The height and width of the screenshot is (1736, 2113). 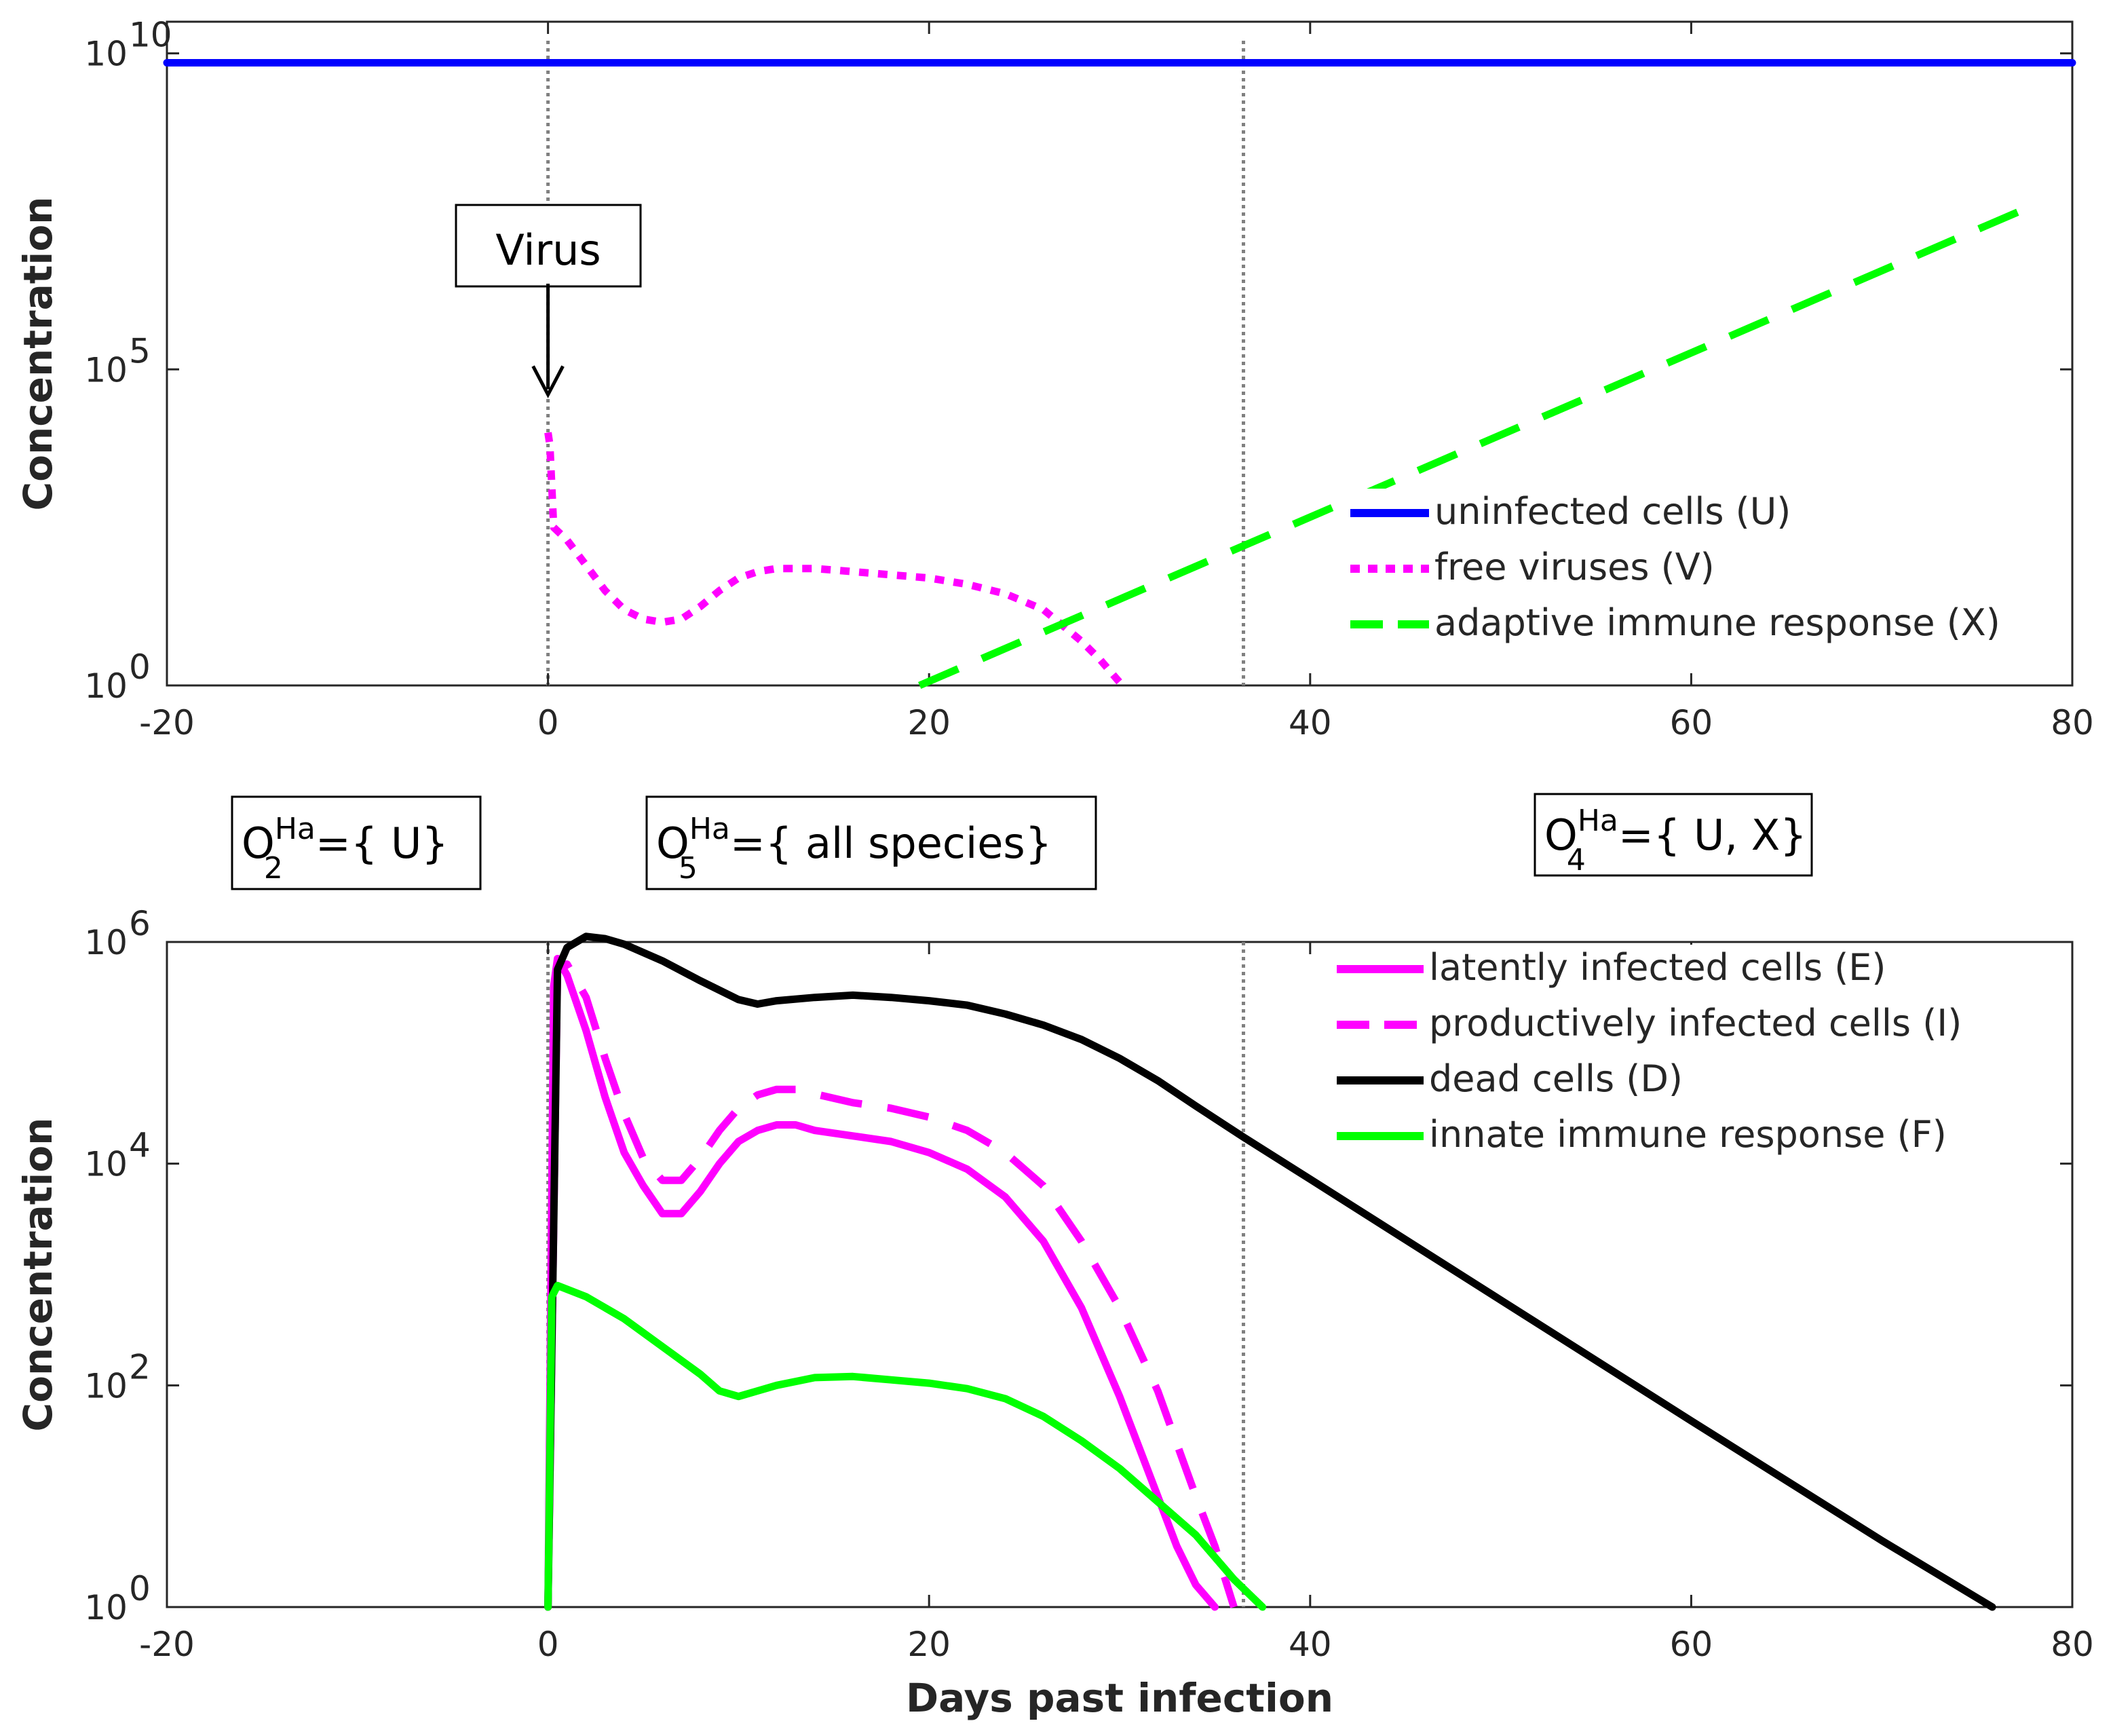 What do you see at coordinates (1717, 622) in the screenshot?
I see `legend-label-2: adaptive immune response (X)` at bounding box center [1717, 622].